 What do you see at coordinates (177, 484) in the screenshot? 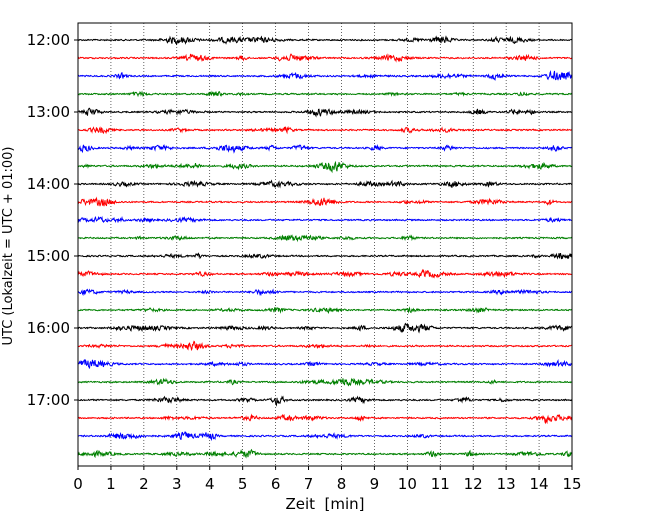
I see `x-tick-label: 3` at bounding box center [177, 484].